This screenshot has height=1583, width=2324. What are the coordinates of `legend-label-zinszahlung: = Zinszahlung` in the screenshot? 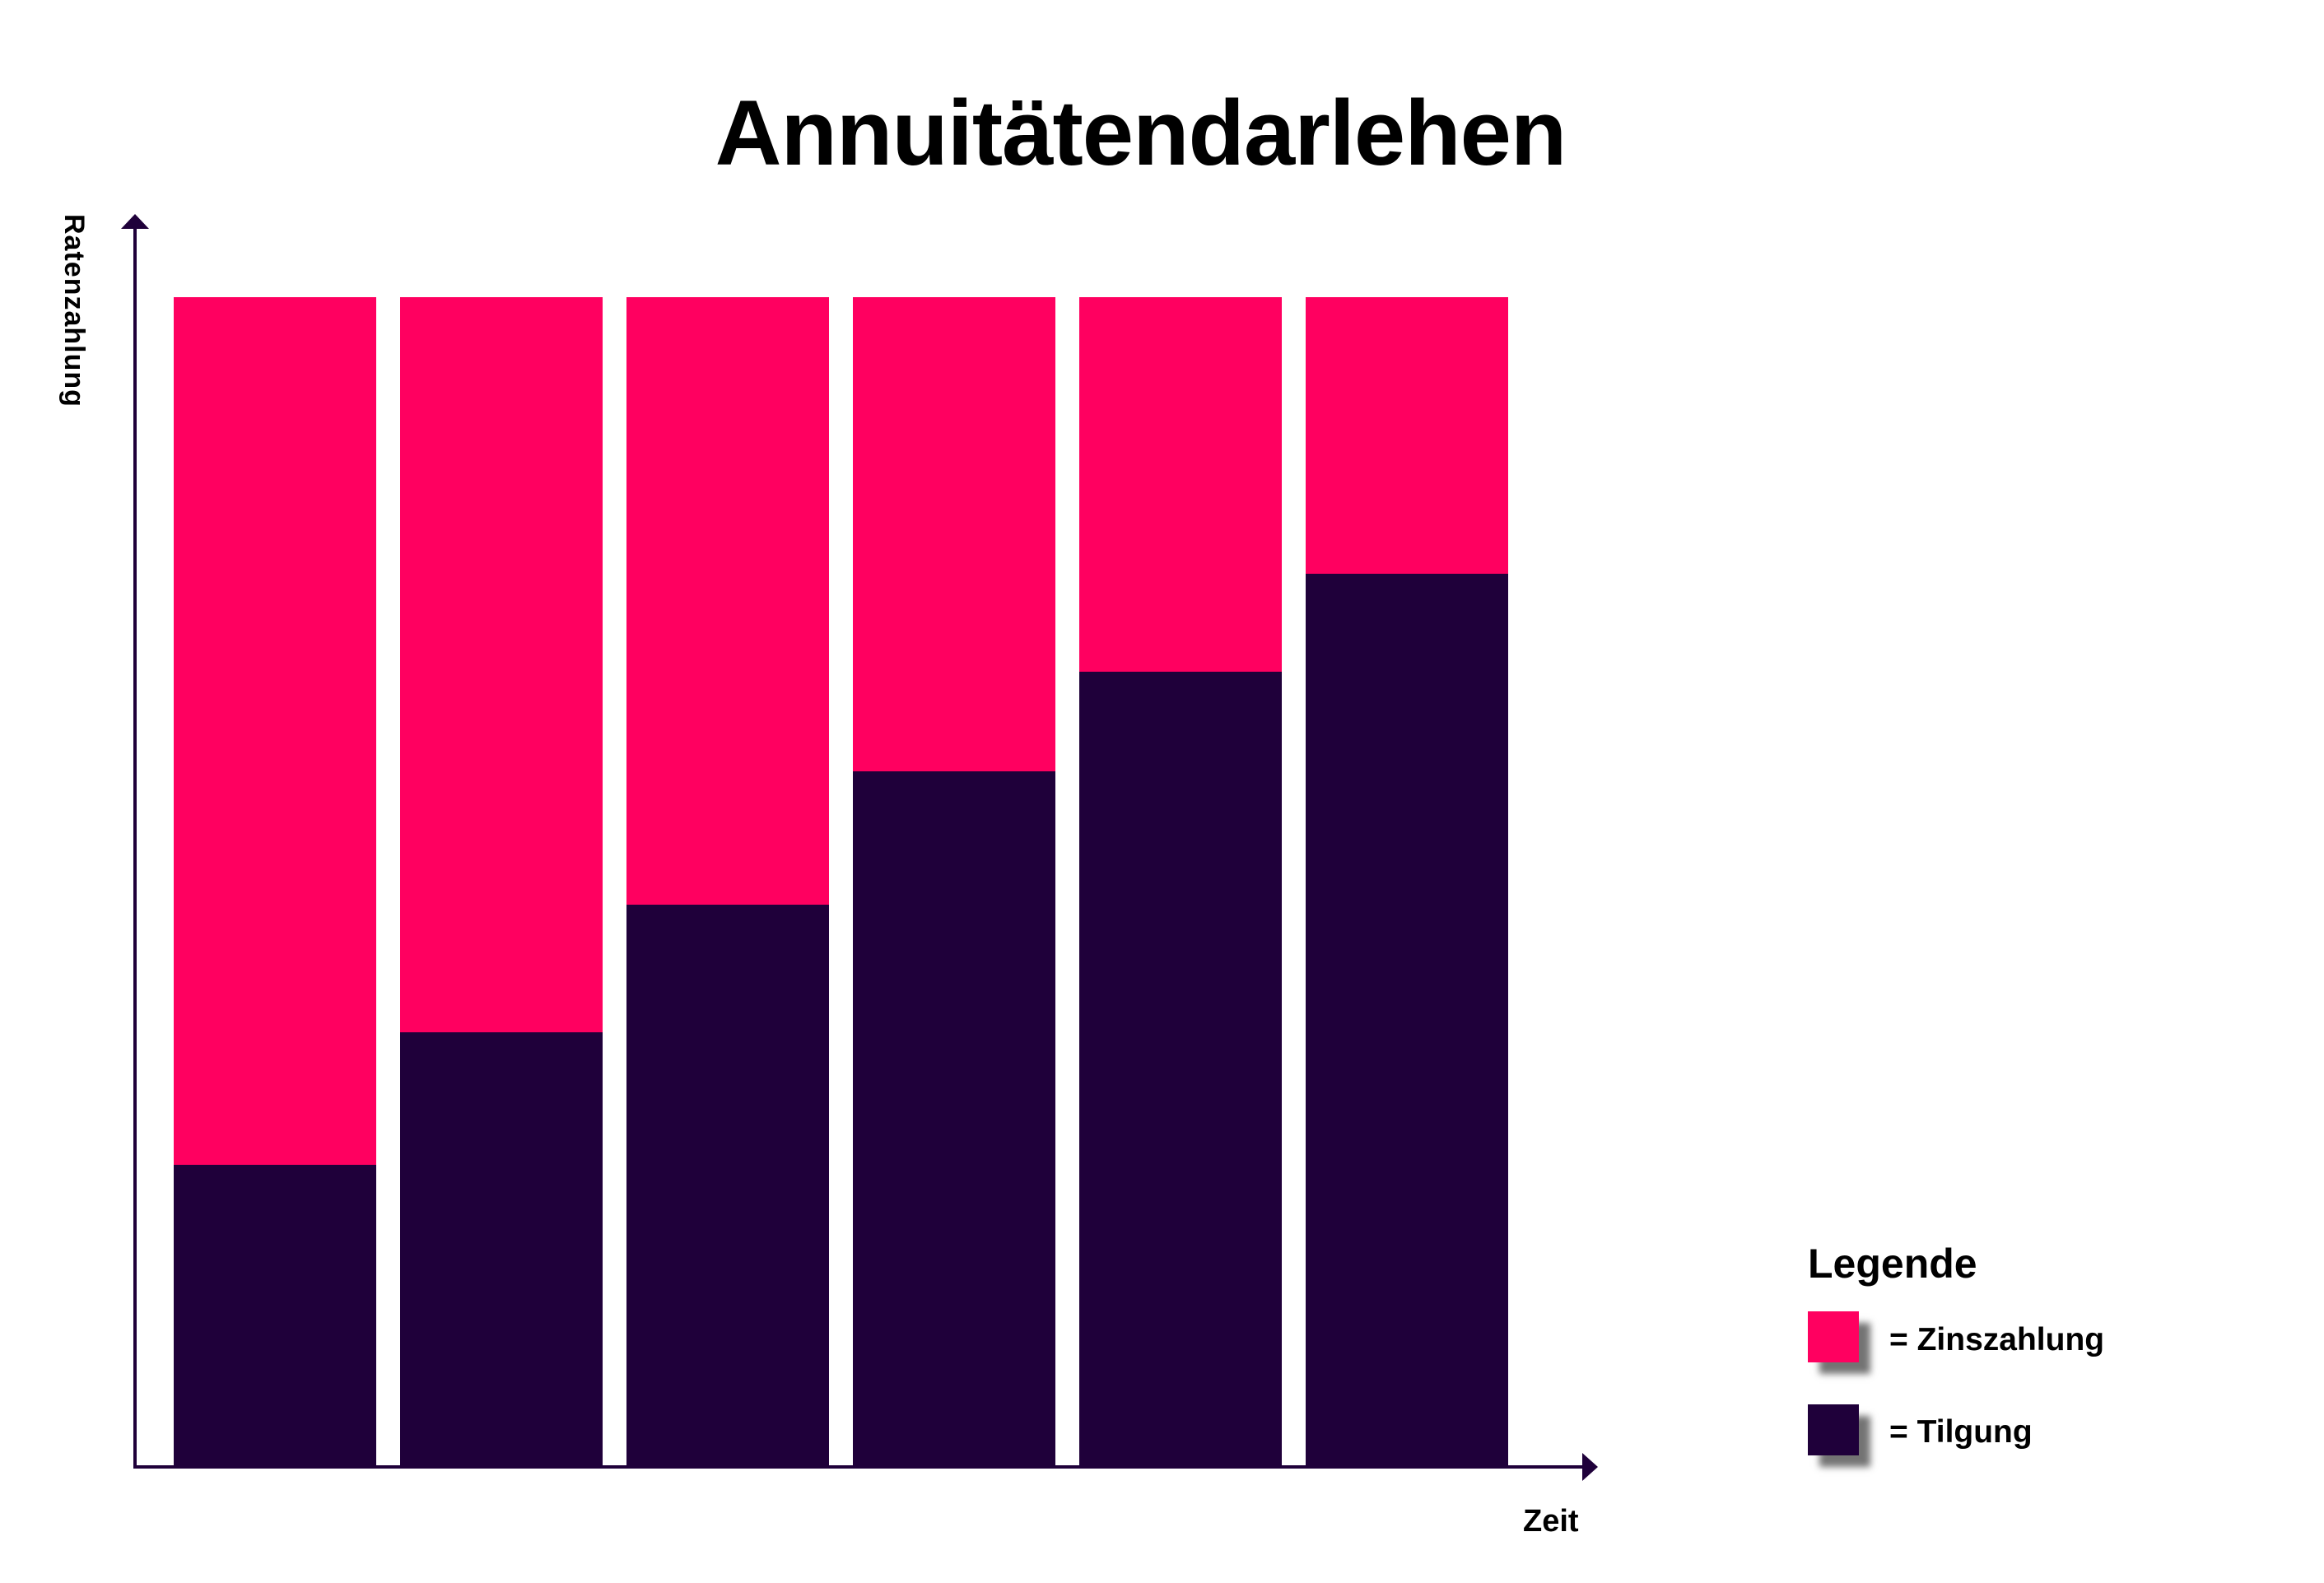 It's located at (1997, 1339).